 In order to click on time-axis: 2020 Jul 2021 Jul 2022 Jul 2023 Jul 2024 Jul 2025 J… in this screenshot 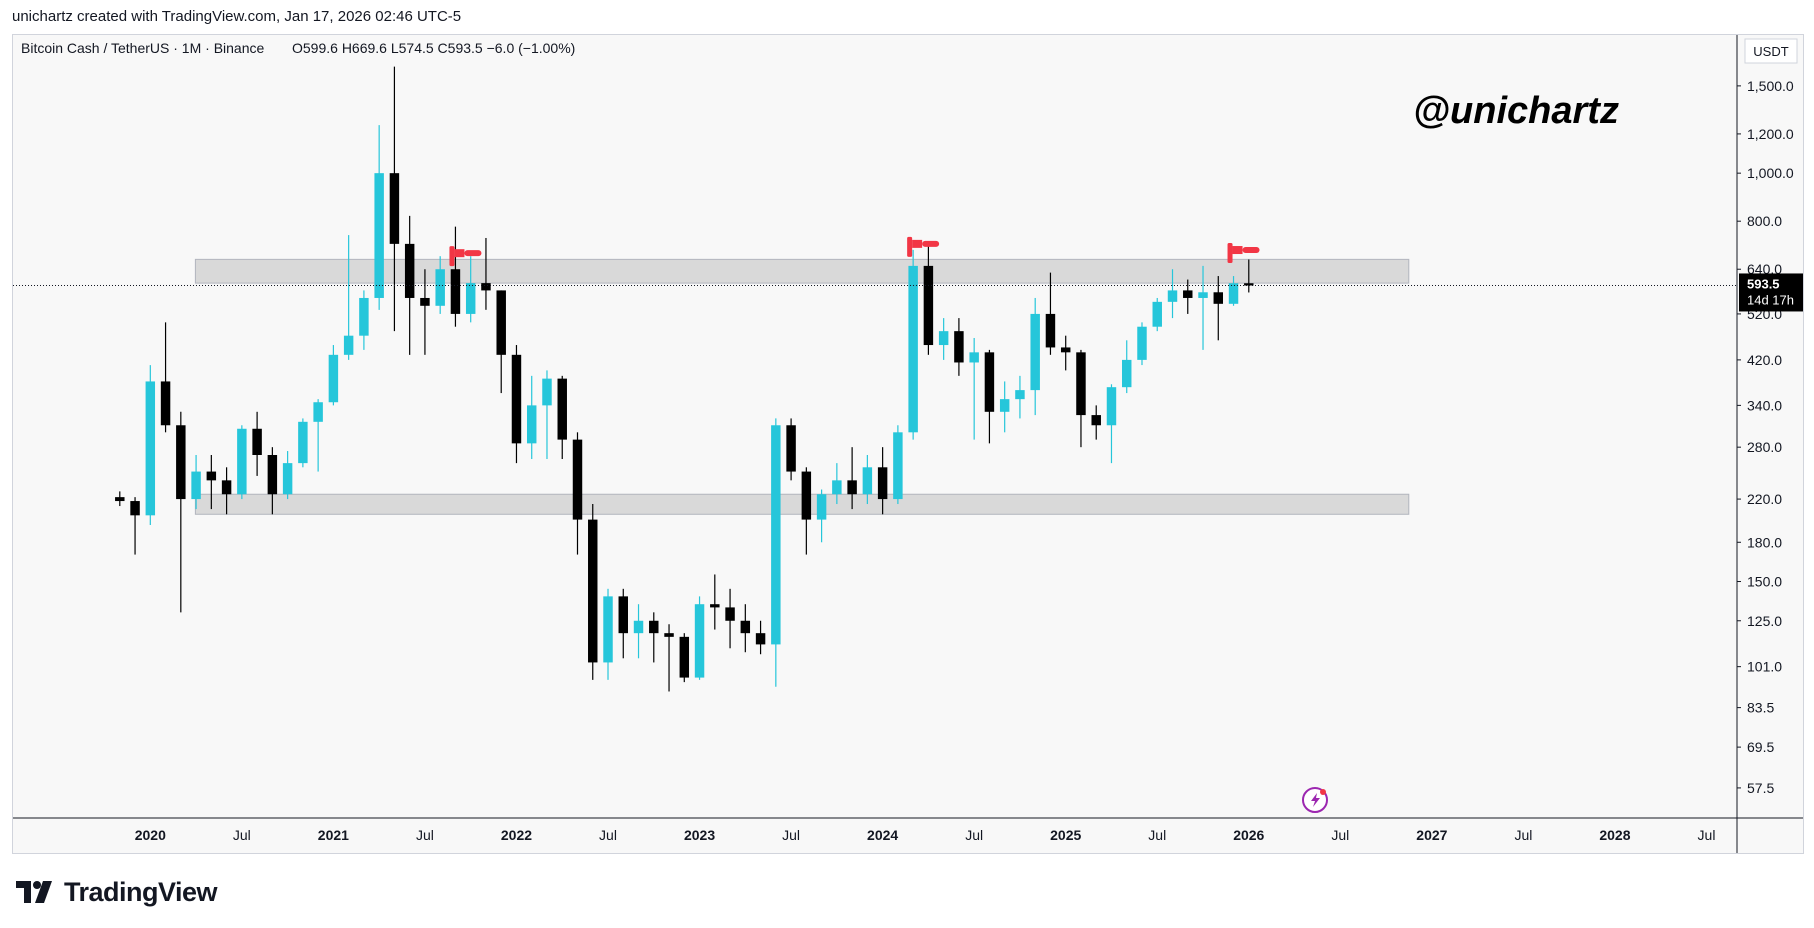, I will do `click(925, 835)`.